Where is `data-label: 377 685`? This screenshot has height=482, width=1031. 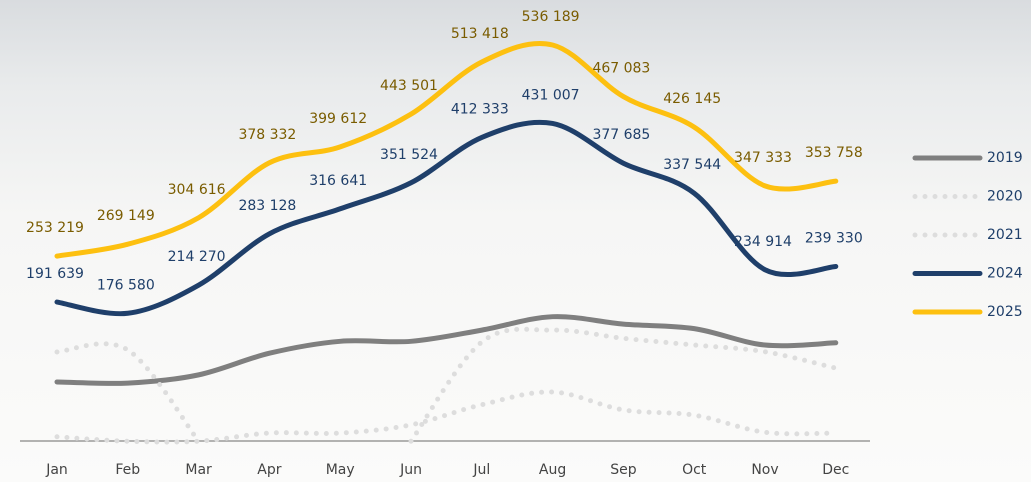 data-label: 377 685 is located at coordinates (621, 135).